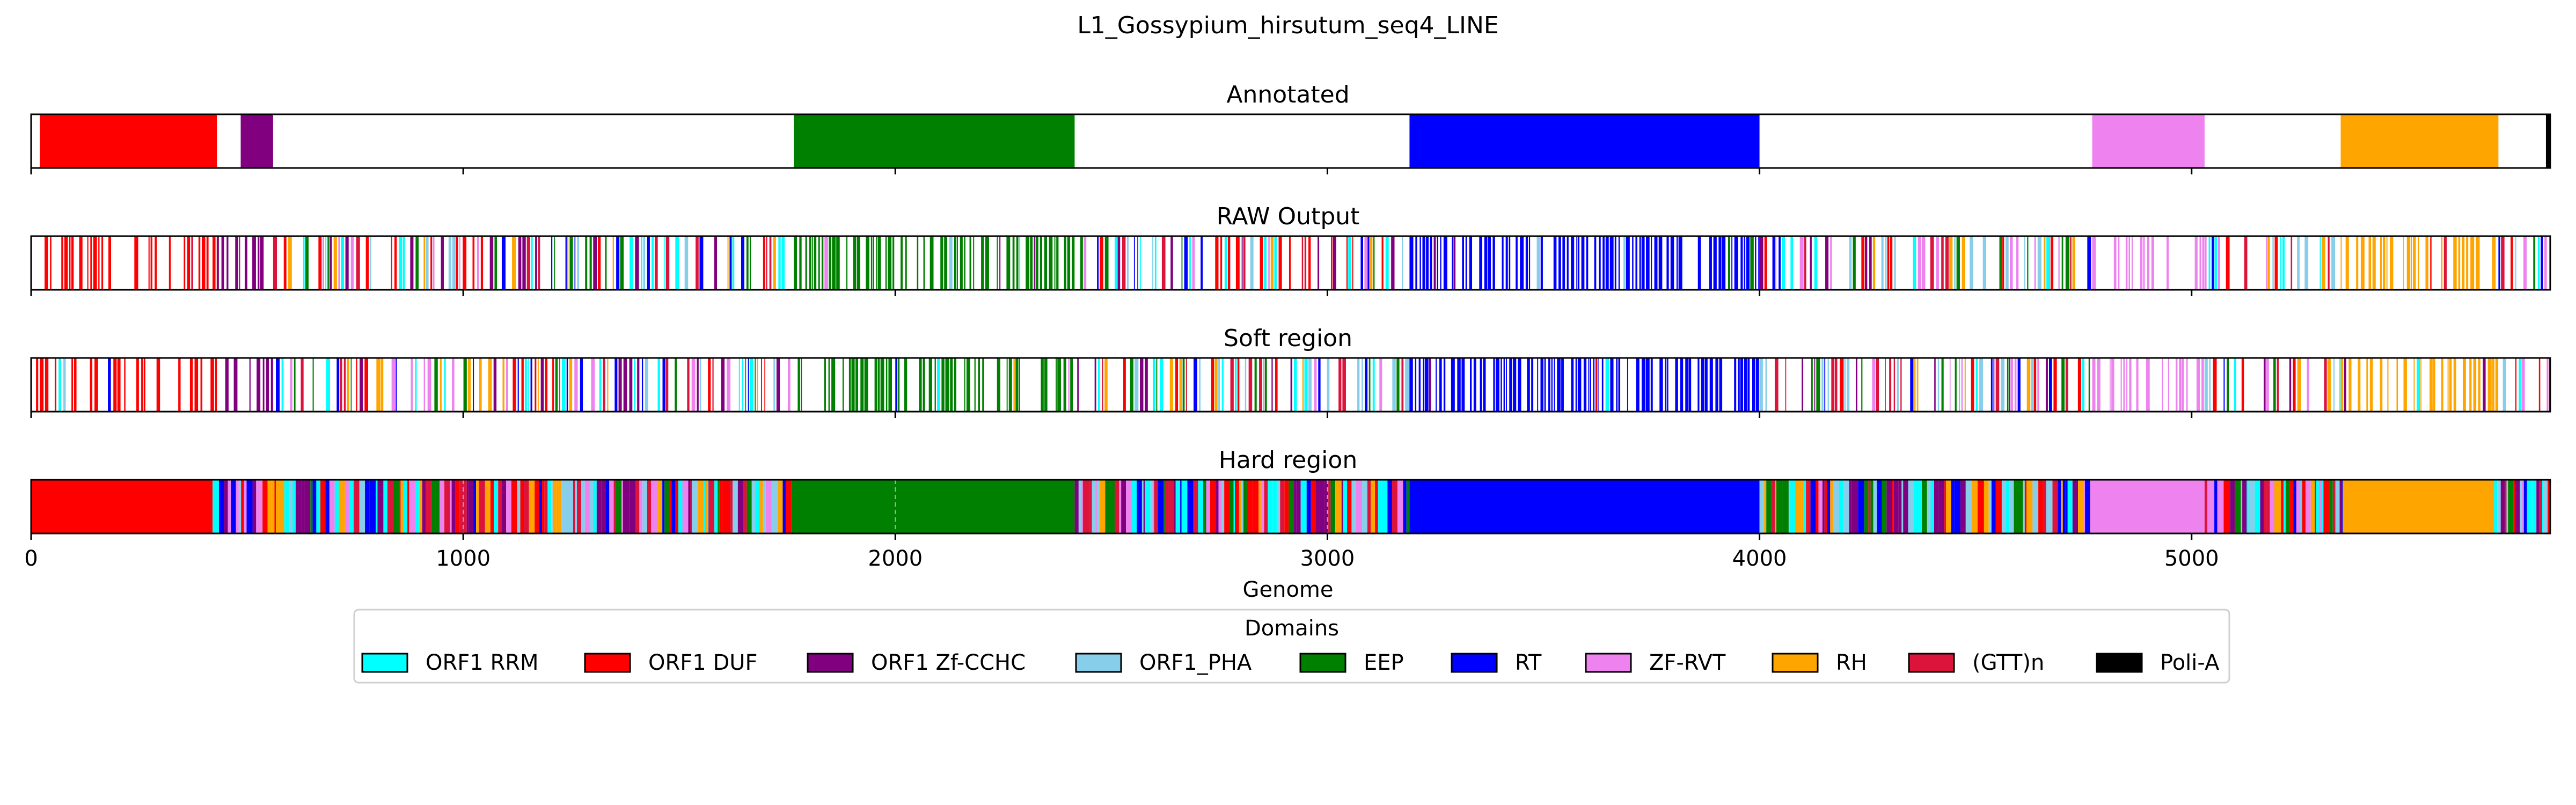 The image size is (2576, 805). I want to click on legend-swatch, so click(1931, 663).